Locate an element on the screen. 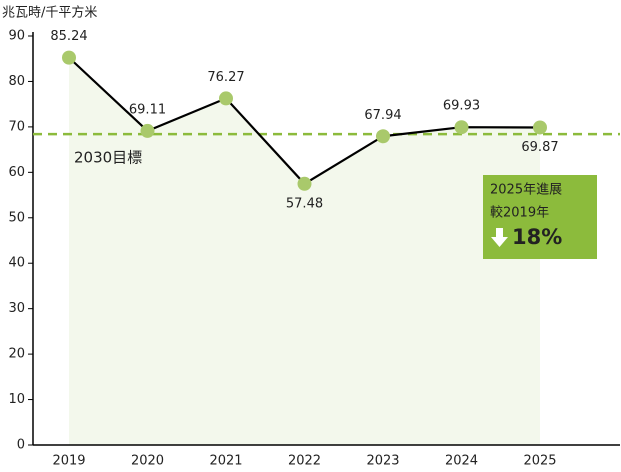 The height and width of the screenshot is (472, 621). y-tick-label: 80 is located at coordinates (16, 81).